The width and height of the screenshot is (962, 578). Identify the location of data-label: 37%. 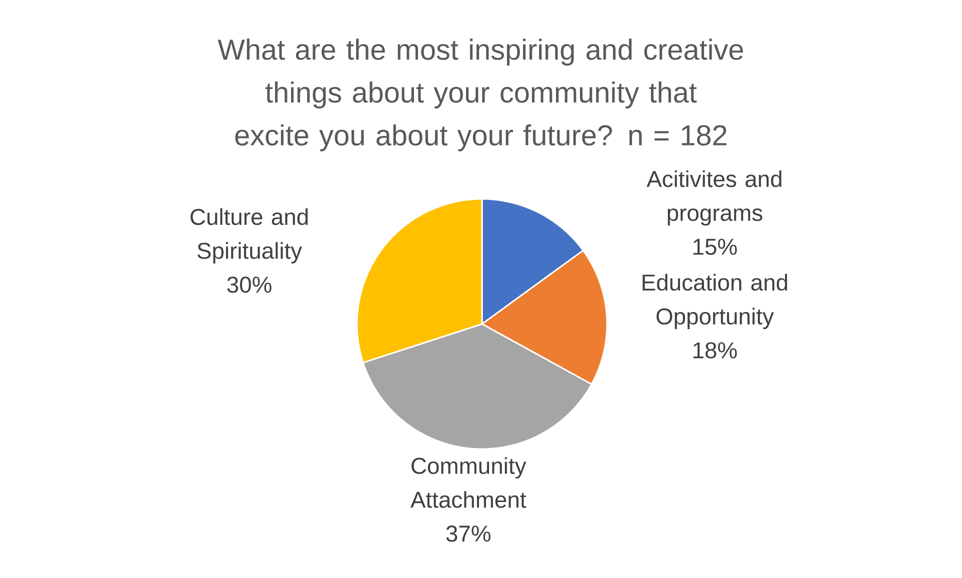
(468, 534).